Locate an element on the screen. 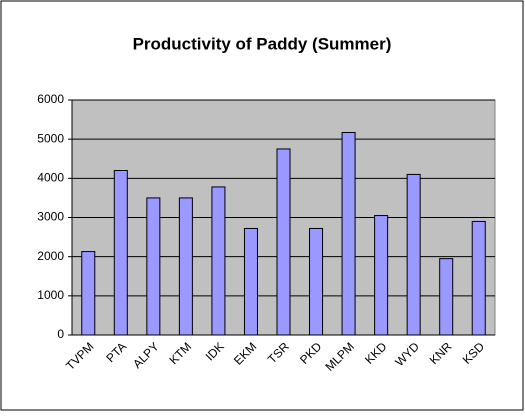 The image size is (525, 417). y-tick-label: 0 is located at coordinates (60, 334).